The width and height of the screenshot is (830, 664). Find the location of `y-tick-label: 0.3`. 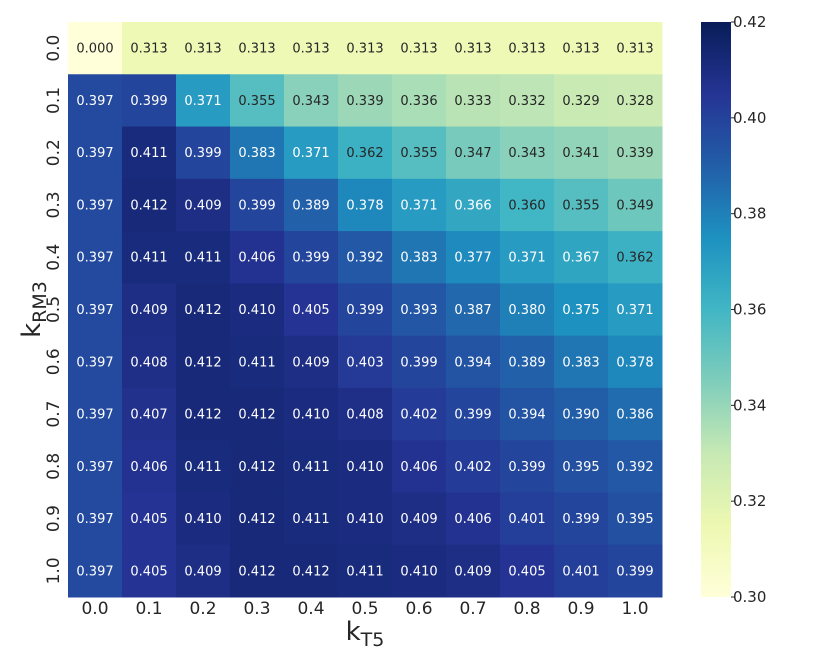

y-tick-label: 0.3 is located at coordinates (54, 204).